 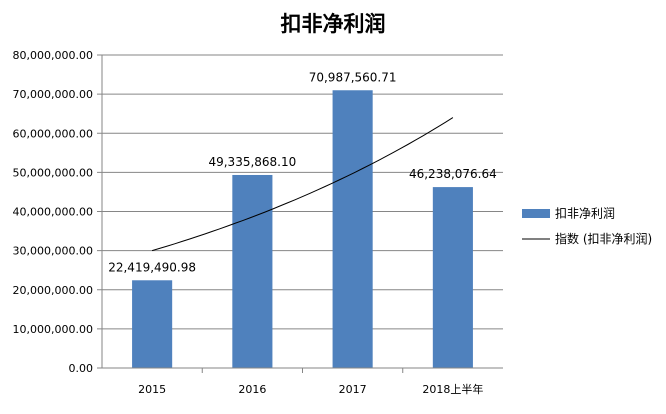 I want to click on bar-data-label: 46,238,076.64, so click(x=453, y=174).